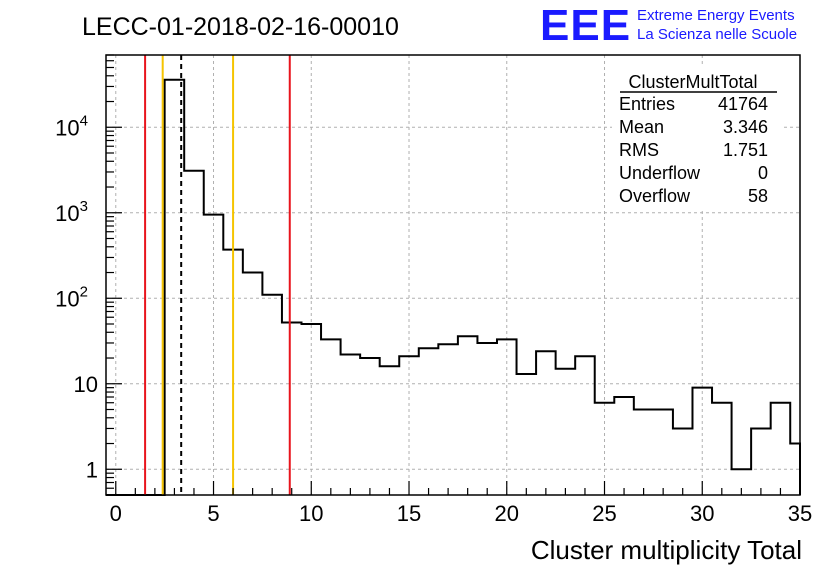 Image resolution: width=836 pixels, height=577 pixels. Describe the element at coordinates (745, 127) in the screenshot. I see `stats-value: 3.346` at that location.